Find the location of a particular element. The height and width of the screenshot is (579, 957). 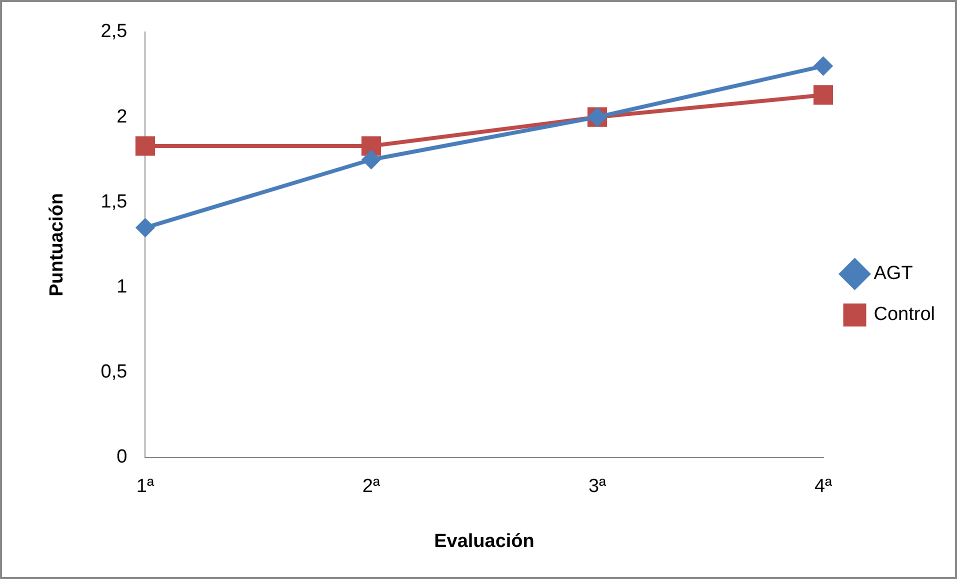

x-axis-title: Evaluación is located at coordinates (484, 541).